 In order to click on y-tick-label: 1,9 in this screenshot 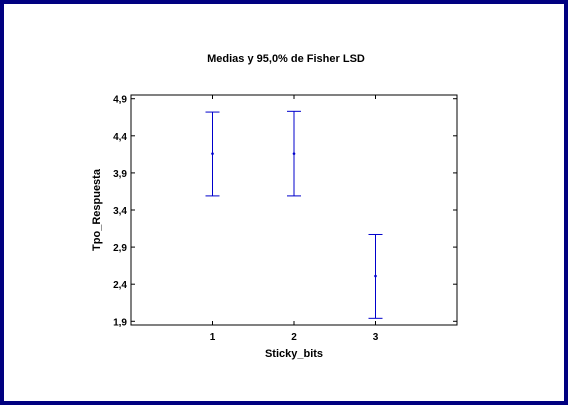, I will do `click(120, 322)`.